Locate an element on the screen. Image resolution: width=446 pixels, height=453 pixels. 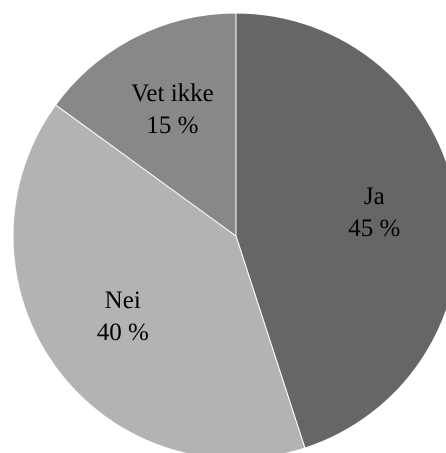
slice-label: Ja is located at coordinates (374, 196).